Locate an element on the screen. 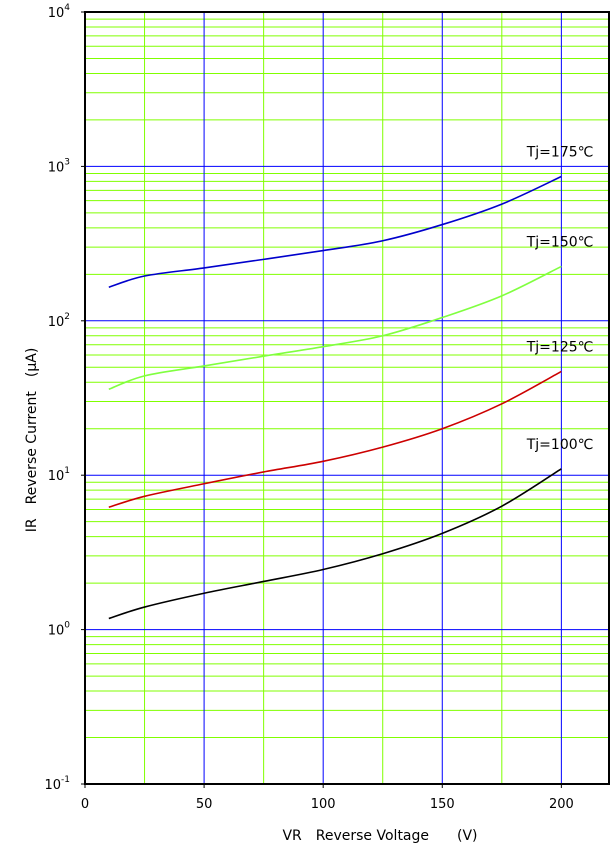 This screenshot has height=848, width=611. series-label-2: Tj=125℃ is located at coordinates (560, 347).